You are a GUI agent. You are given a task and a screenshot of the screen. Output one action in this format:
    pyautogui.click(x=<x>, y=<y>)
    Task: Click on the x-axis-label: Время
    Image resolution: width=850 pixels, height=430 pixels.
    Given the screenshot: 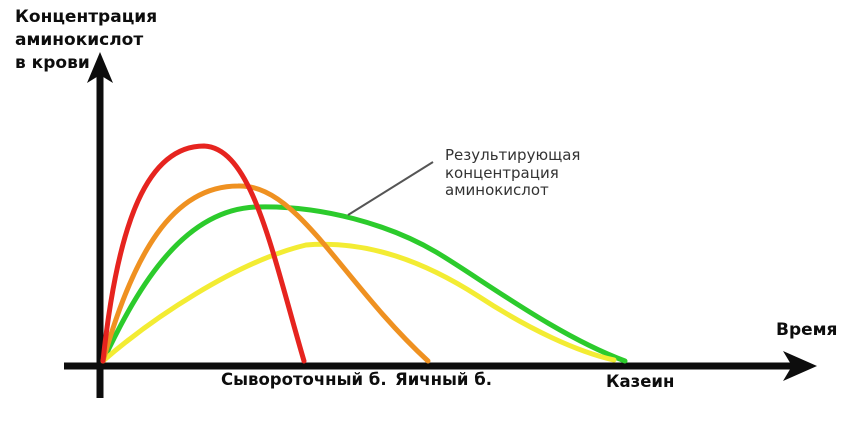 What is the action you would take?
    pyautogui.click(x=807, y=330)
    